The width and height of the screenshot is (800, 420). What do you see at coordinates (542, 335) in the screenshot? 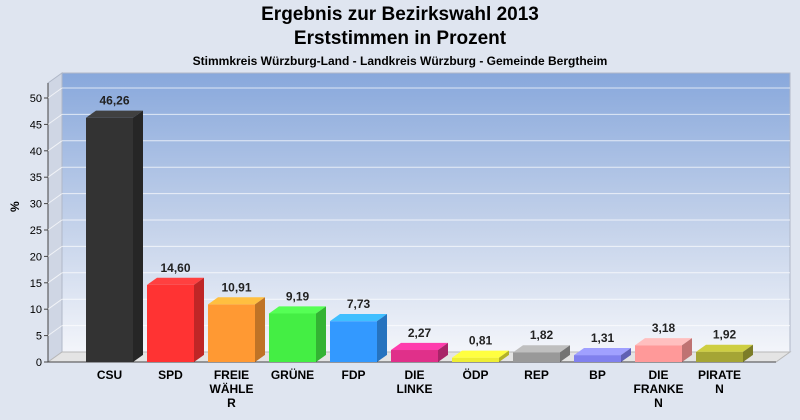
I see `value-label: 1,82` at bounding box center [542, 335].